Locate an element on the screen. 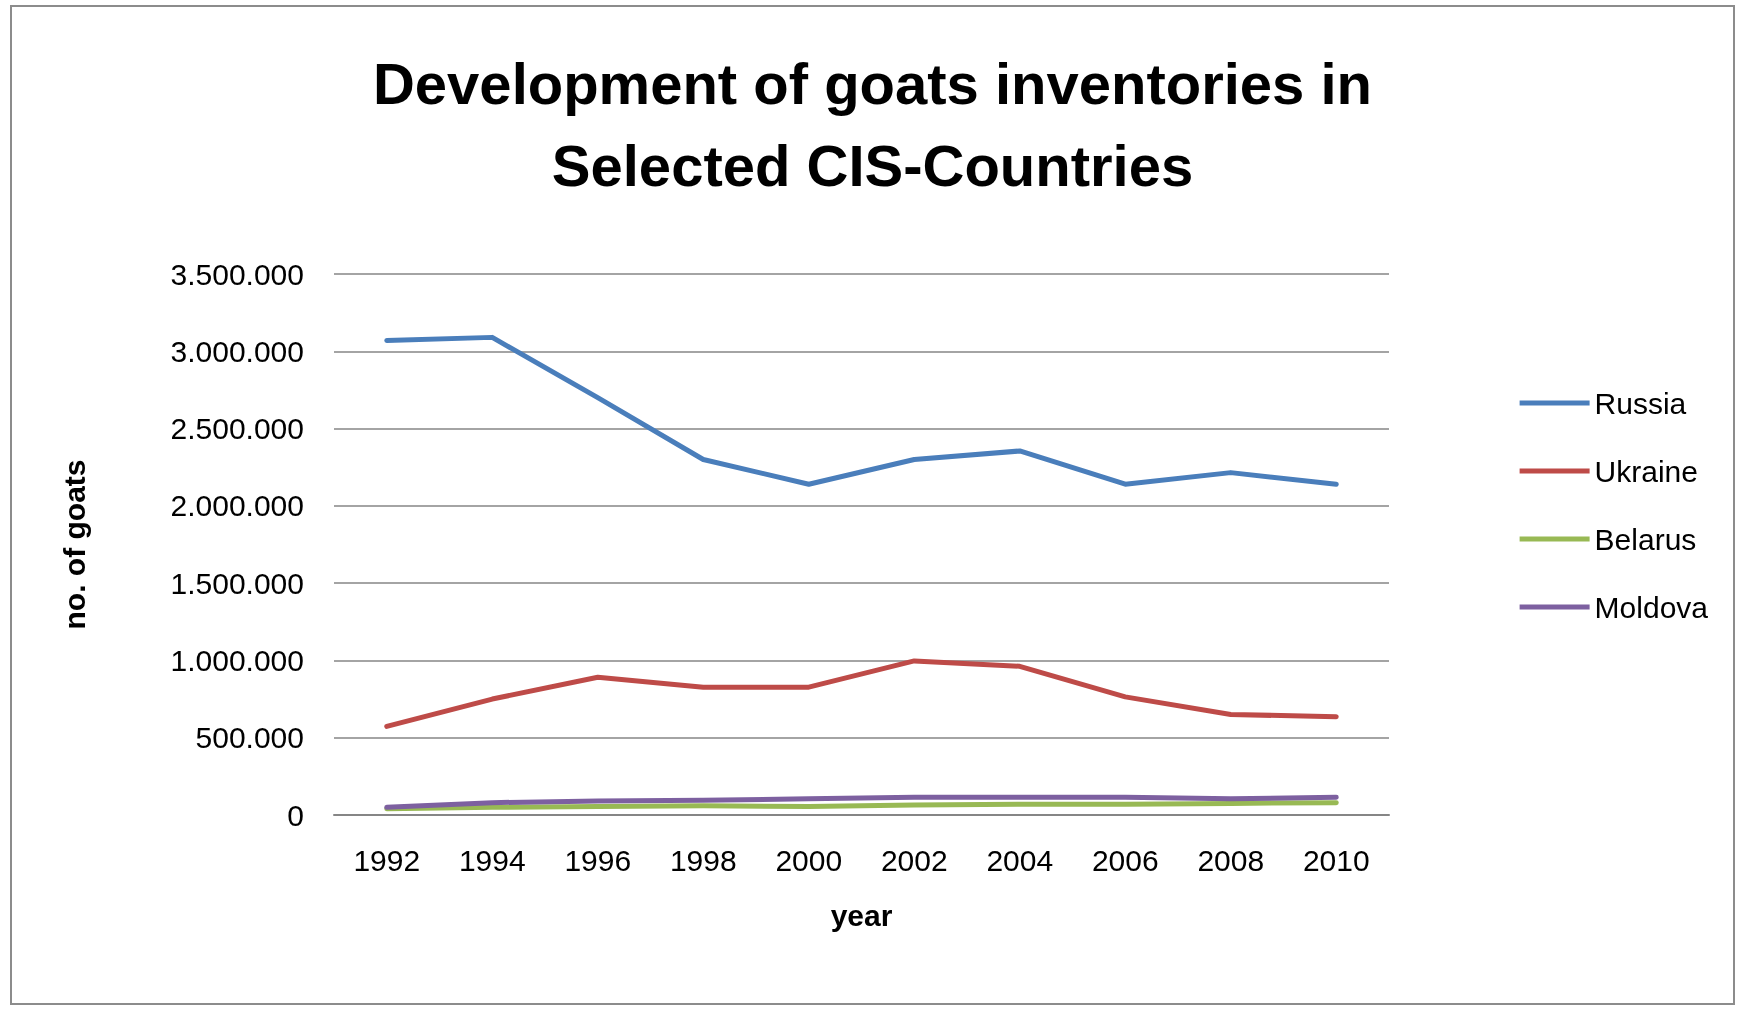 Image resolution: width=1747 pixels, height=1014 pixels. y-tick-label: 0 is located at coordinates (295, 815).